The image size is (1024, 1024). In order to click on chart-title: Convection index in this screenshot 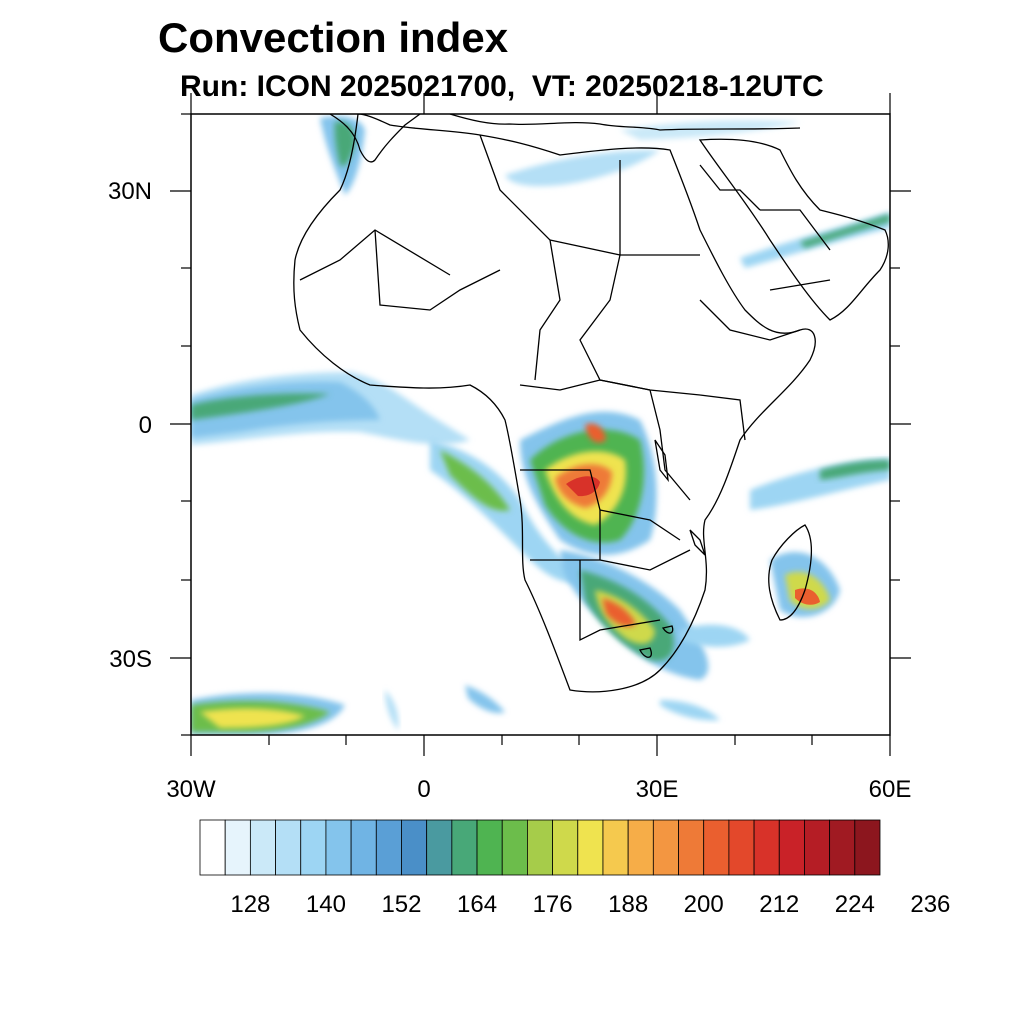, I will do `click(333, 37)`.